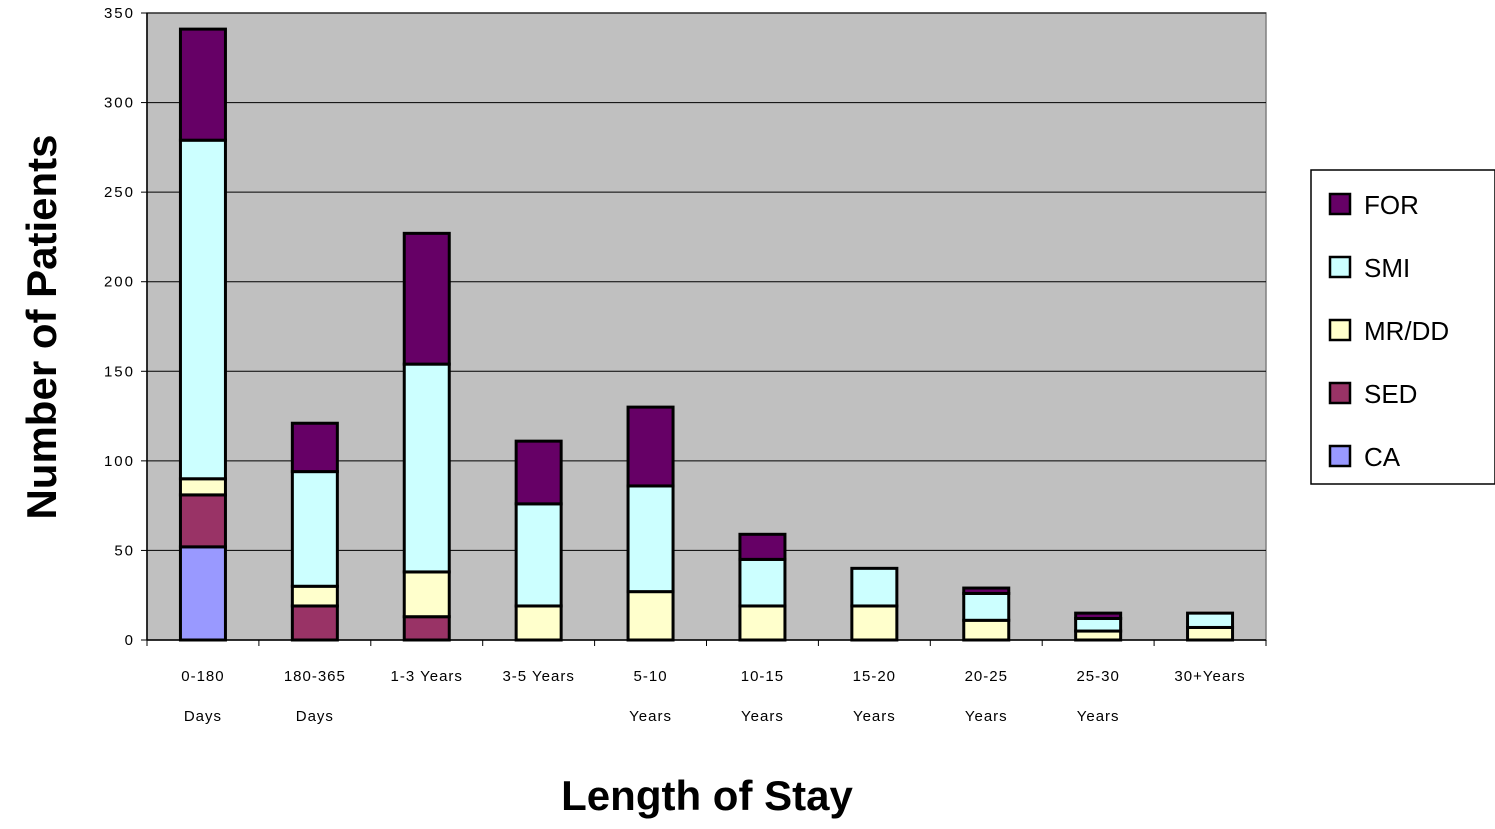  What do you see at coordinates (707, 795) in the screenshot?
I see `x-axis-title: Length of Stay` at bounding box center [707, 795].